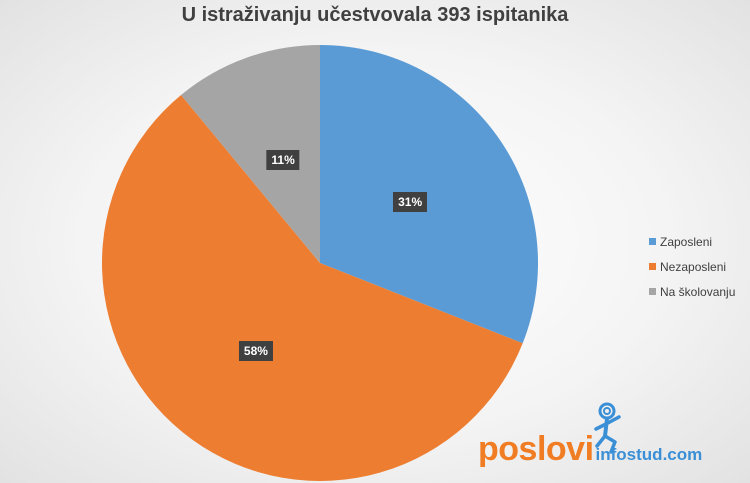 Image resolution: width=750 pixels, height=483 pixels. Describe the element at coordinates (255, 351) in the screenshot. I see `data-label-1: 58%` at that location.